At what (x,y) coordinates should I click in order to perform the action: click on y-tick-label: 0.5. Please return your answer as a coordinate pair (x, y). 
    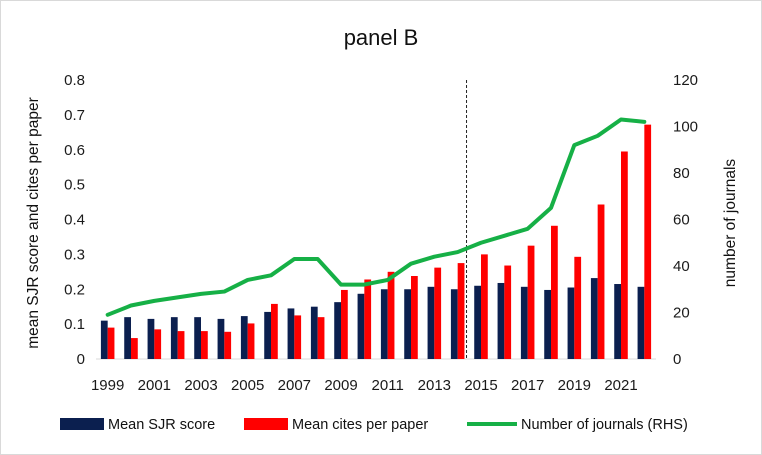
    Looking at the image, I should click on (74, 185).